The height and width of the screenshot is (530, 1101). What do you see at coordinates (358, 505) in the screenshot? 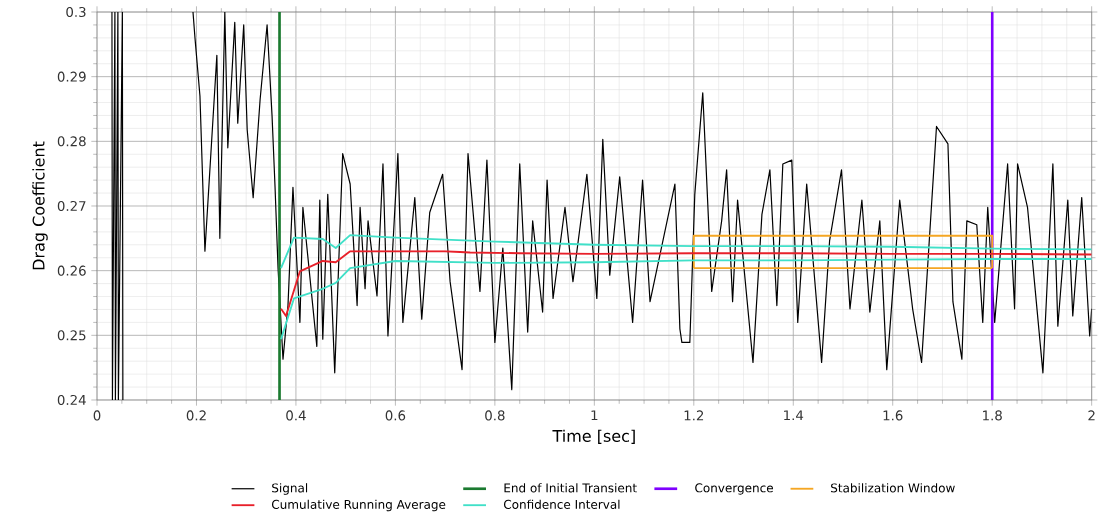
I see `legend-label: Cumulative Running Average` at bounding box center [358, 505].